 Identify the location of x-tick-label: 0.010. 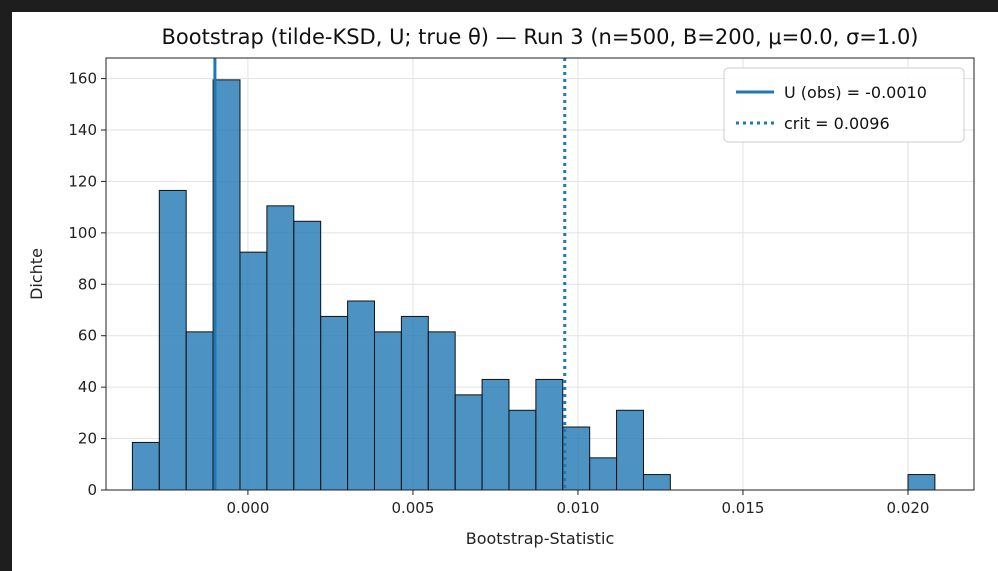
(577, 508).